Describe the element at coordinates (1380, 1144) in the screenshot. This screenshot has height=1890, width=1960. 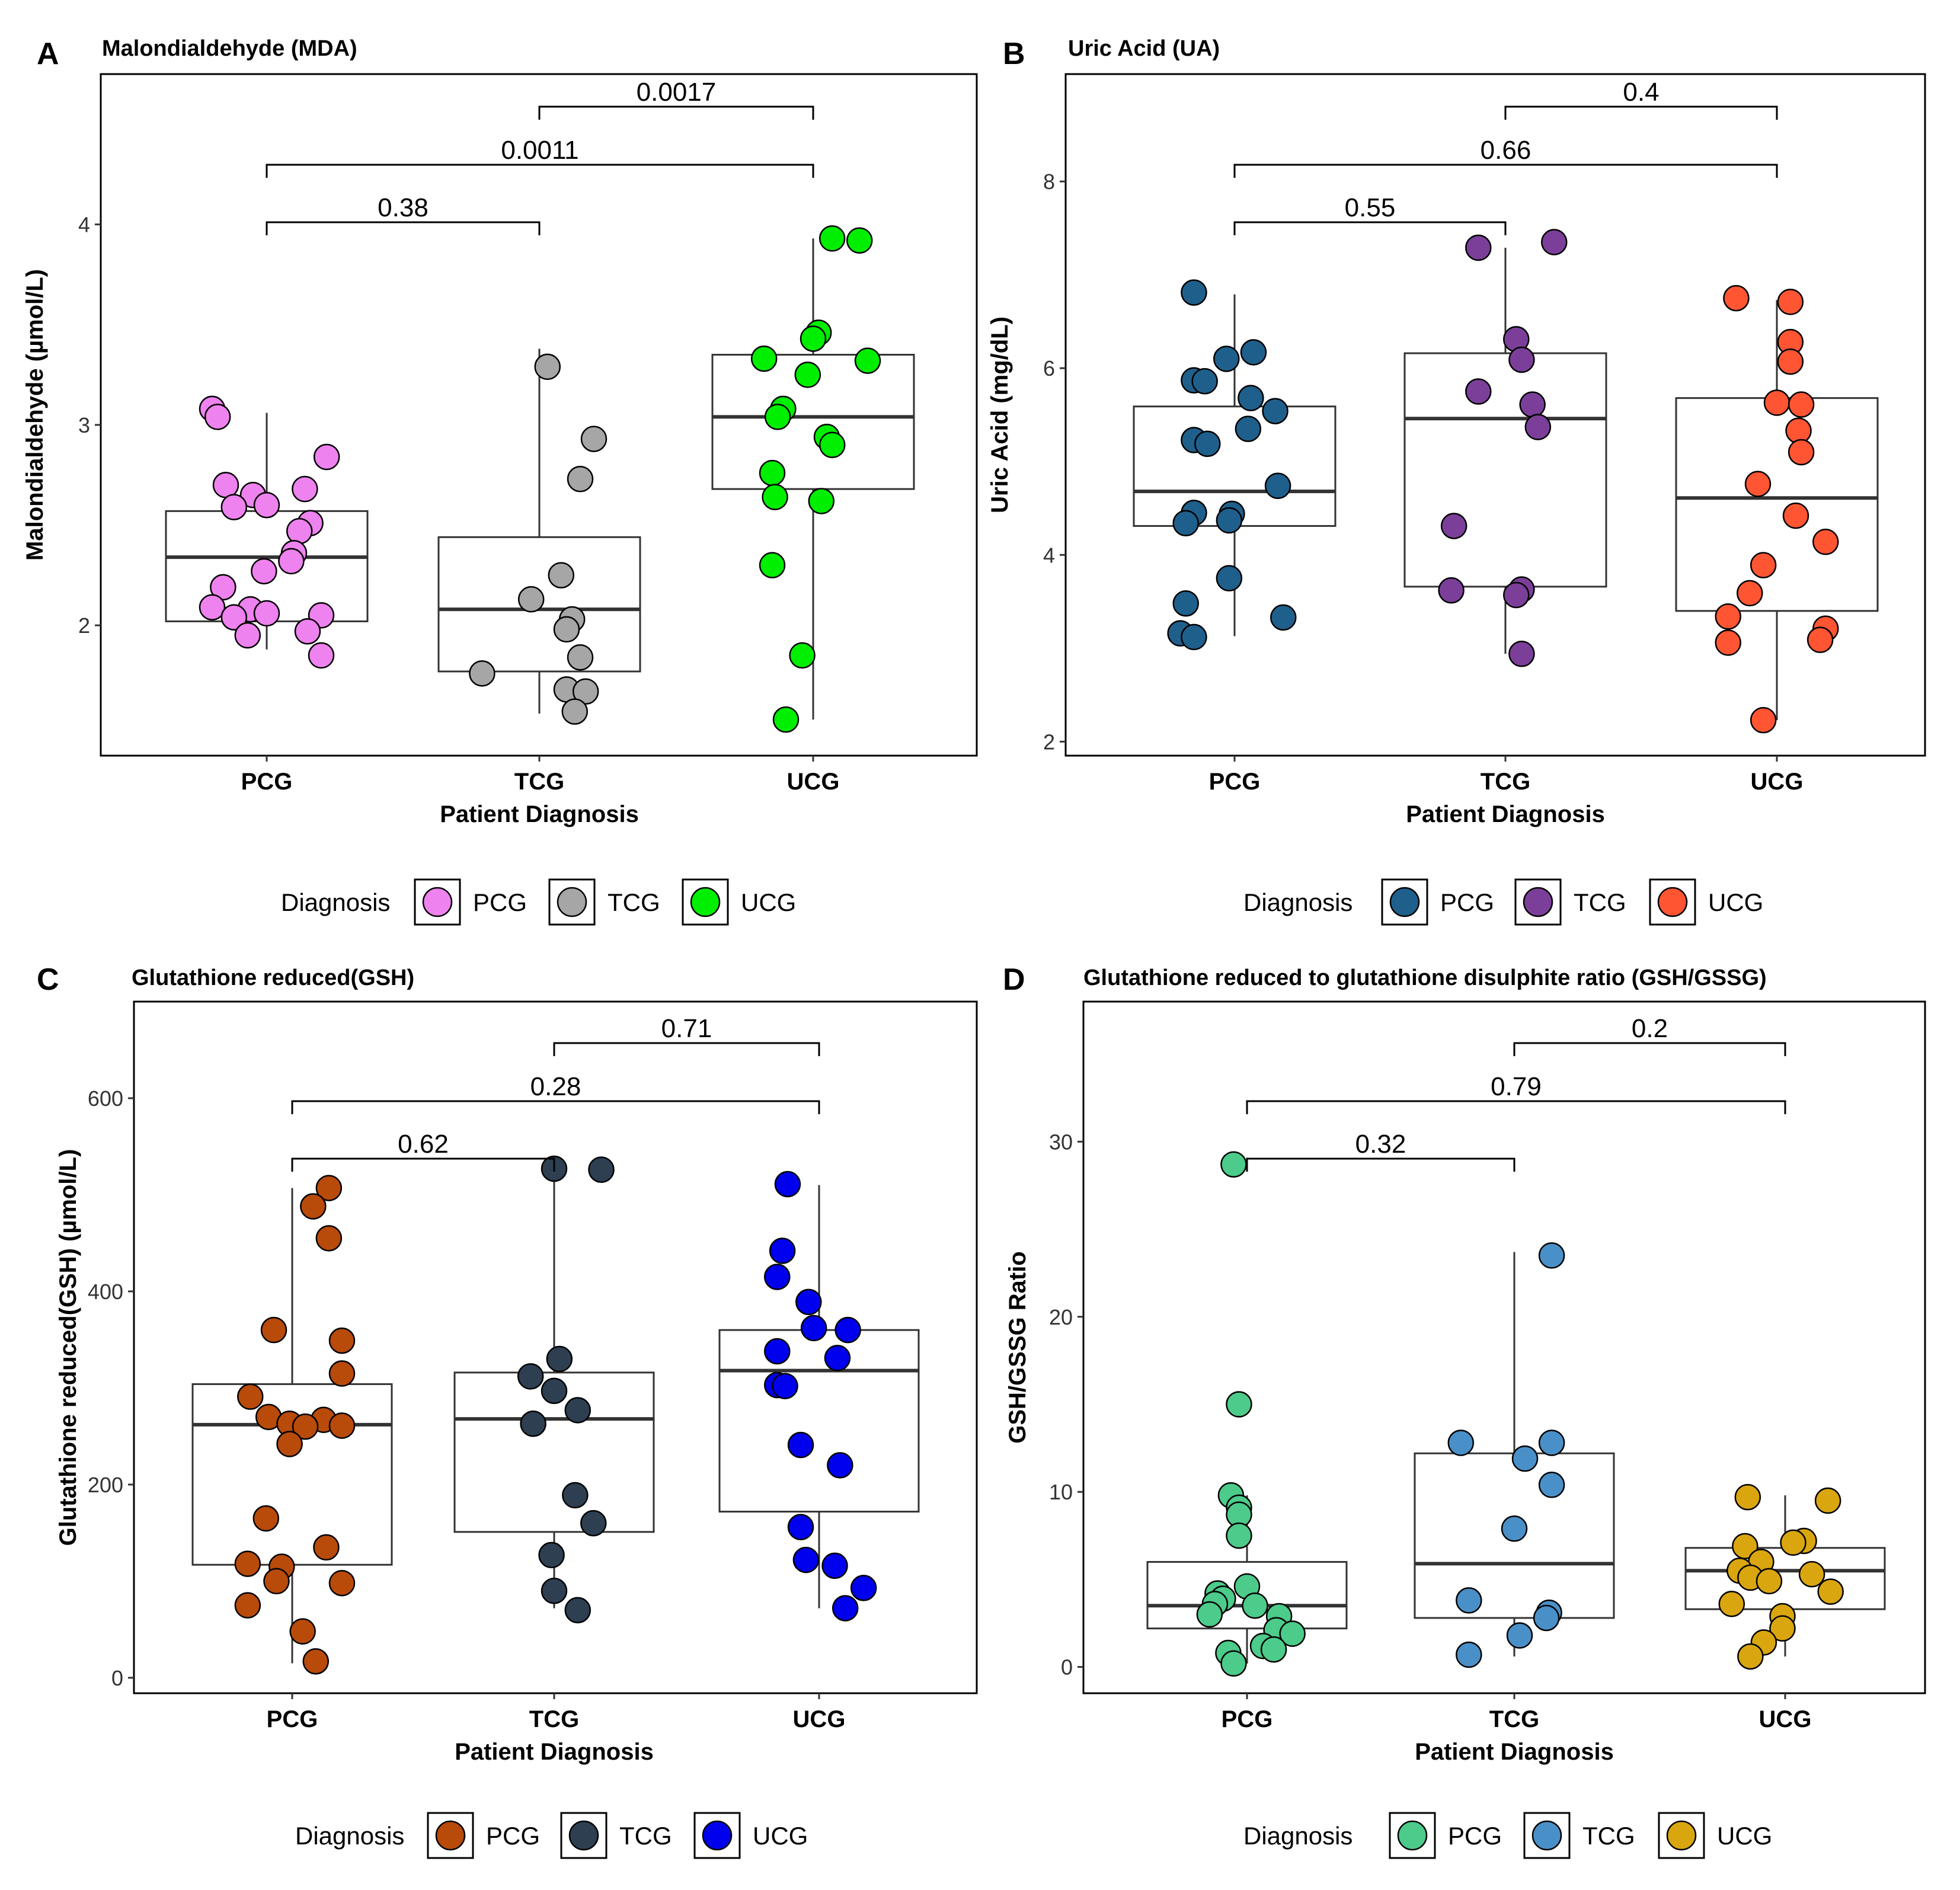
I see `p-value-label: 0.32` at that location.